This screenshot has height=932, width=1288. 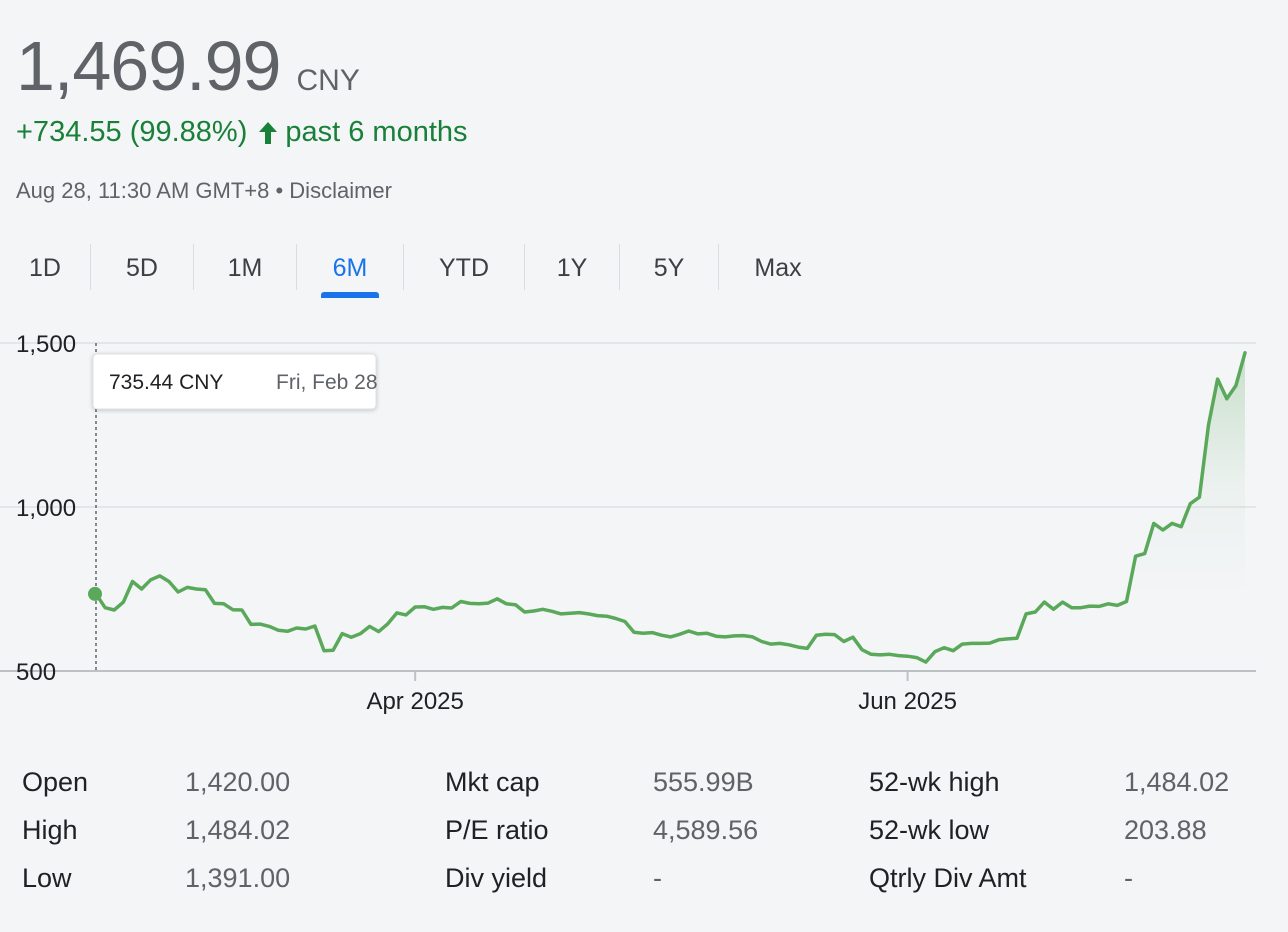 What do you see at coordinates (340, 190) in the screenshot?
I see `disclaimer-link: Disclaimer` at bounding box center [340, 190].